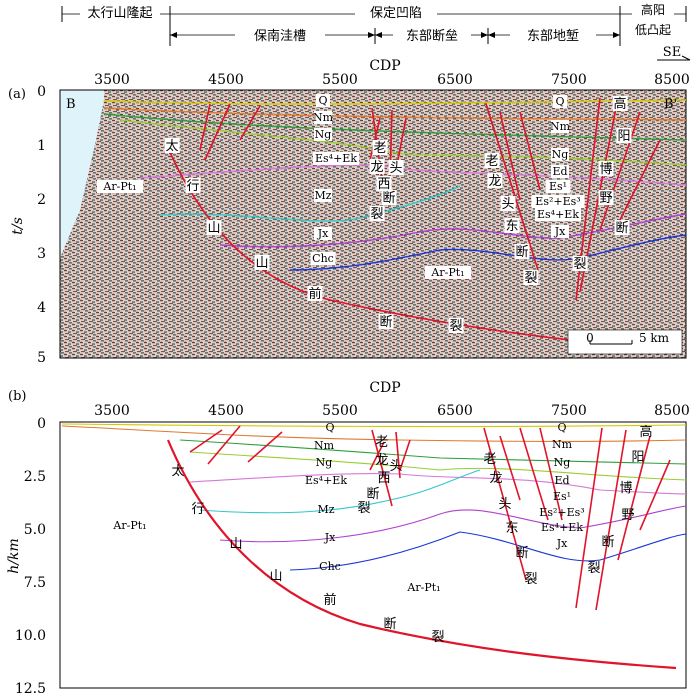  What do you see at coordinates (553, 36) in the screenshot?
I see `header-subunit-label: 东部地堑` at bounding box center [553, 36].